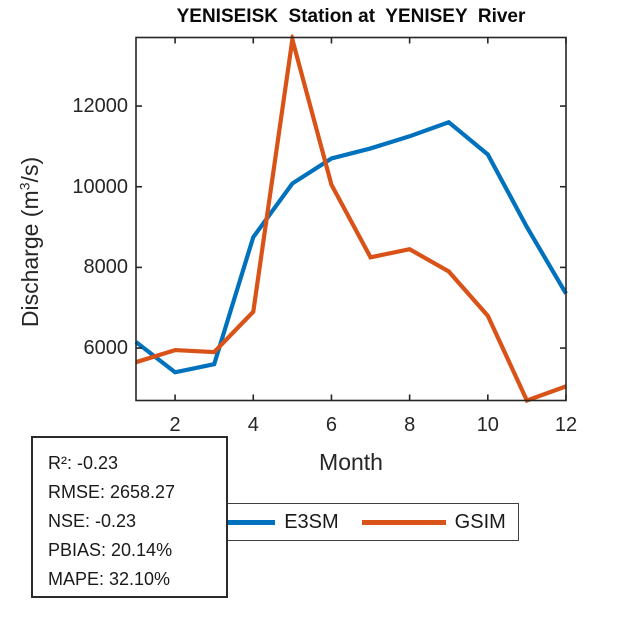  Describe the element at coordinates (311, 521) in the screenshot. I see `legend-label-e3sm: E3SM` at that location.